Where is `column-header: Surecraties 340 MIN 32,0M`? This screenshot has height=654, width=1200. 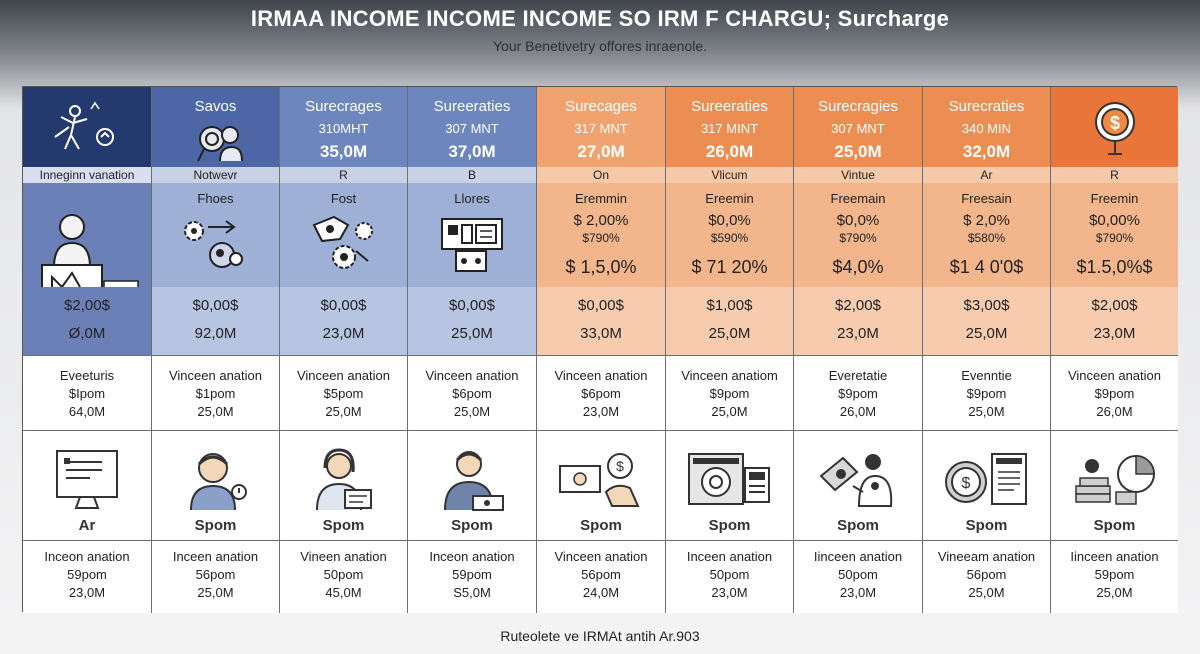 column-header: Surecraties 340 MIN 32,0M is located at coordinates (986, 127).